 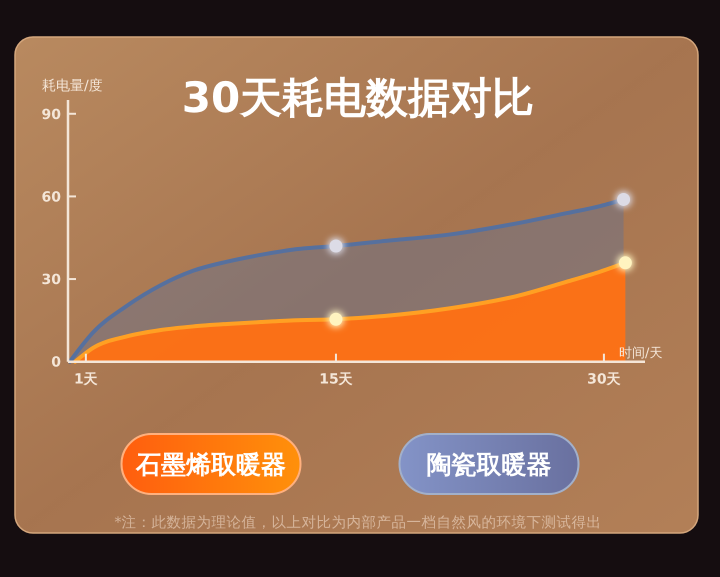 I want to click on y-tick-label: 0, so click(x=56, y=362).